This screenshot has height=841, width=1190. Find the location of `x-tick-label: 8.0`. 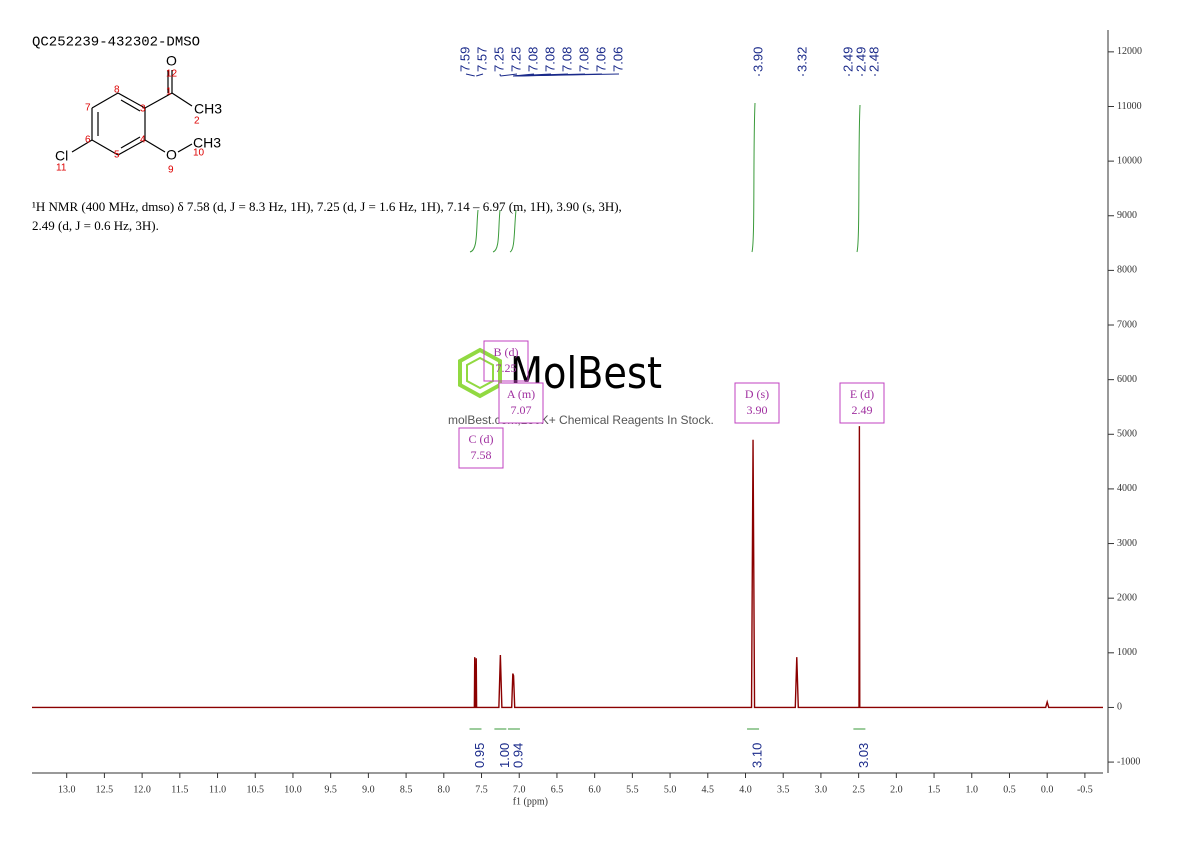

x-tick-label: 8.0 is located at coordinates (444, 789).